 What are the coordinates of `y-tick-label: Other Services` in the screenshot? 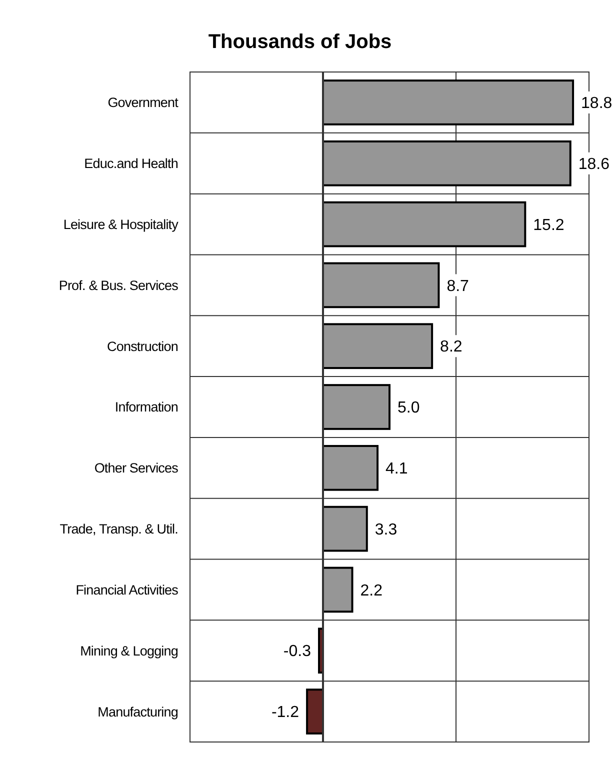 It's located at (136, 468).